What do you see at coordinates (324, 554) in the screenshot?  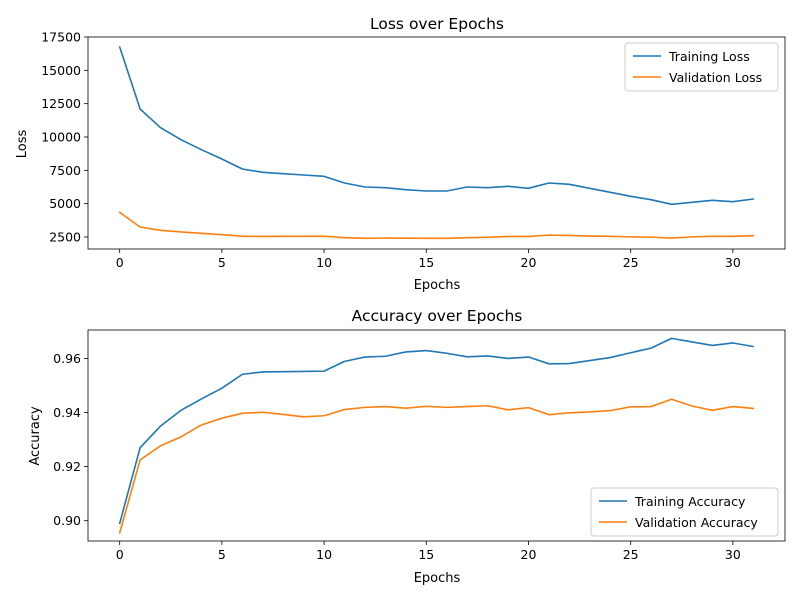 I see `accuracy-x-tick-label: 10` at bounding box center [324, 554].